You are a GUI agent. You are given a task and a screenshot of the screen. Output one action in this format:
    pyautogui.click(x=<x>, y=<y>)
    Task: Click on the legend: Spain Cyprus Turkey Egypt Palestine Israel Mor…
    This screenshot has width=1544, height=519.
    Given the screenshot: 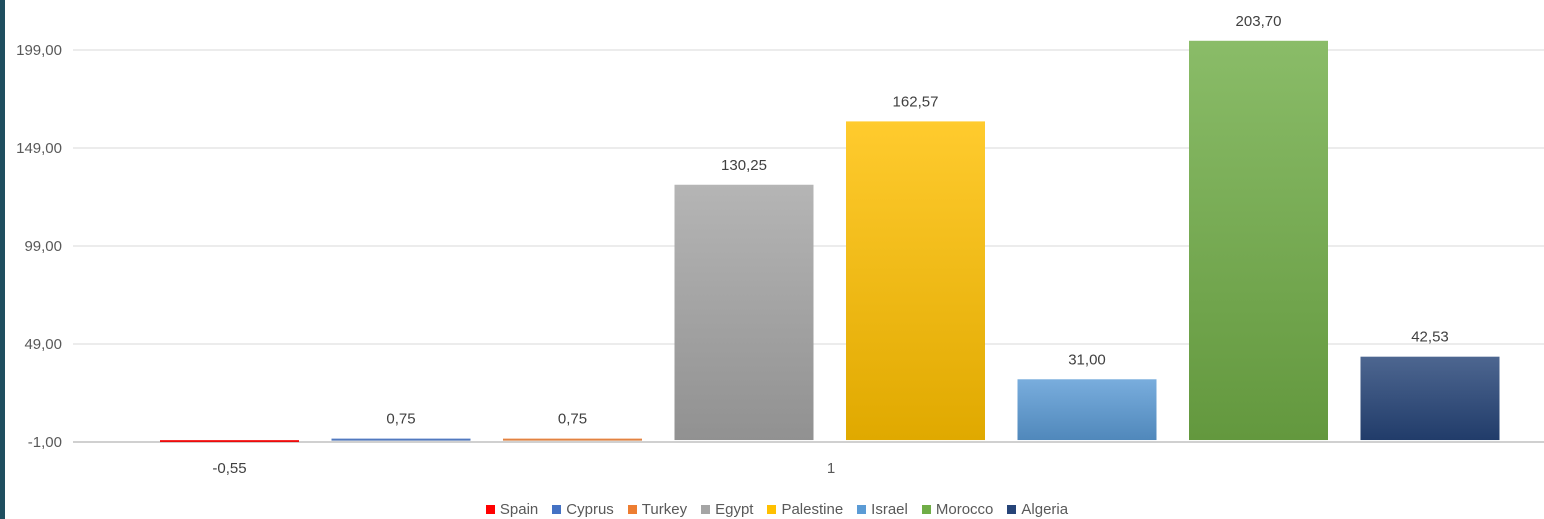 What is the action you would take?
    pyautogui.click(x=774, y=509)
    